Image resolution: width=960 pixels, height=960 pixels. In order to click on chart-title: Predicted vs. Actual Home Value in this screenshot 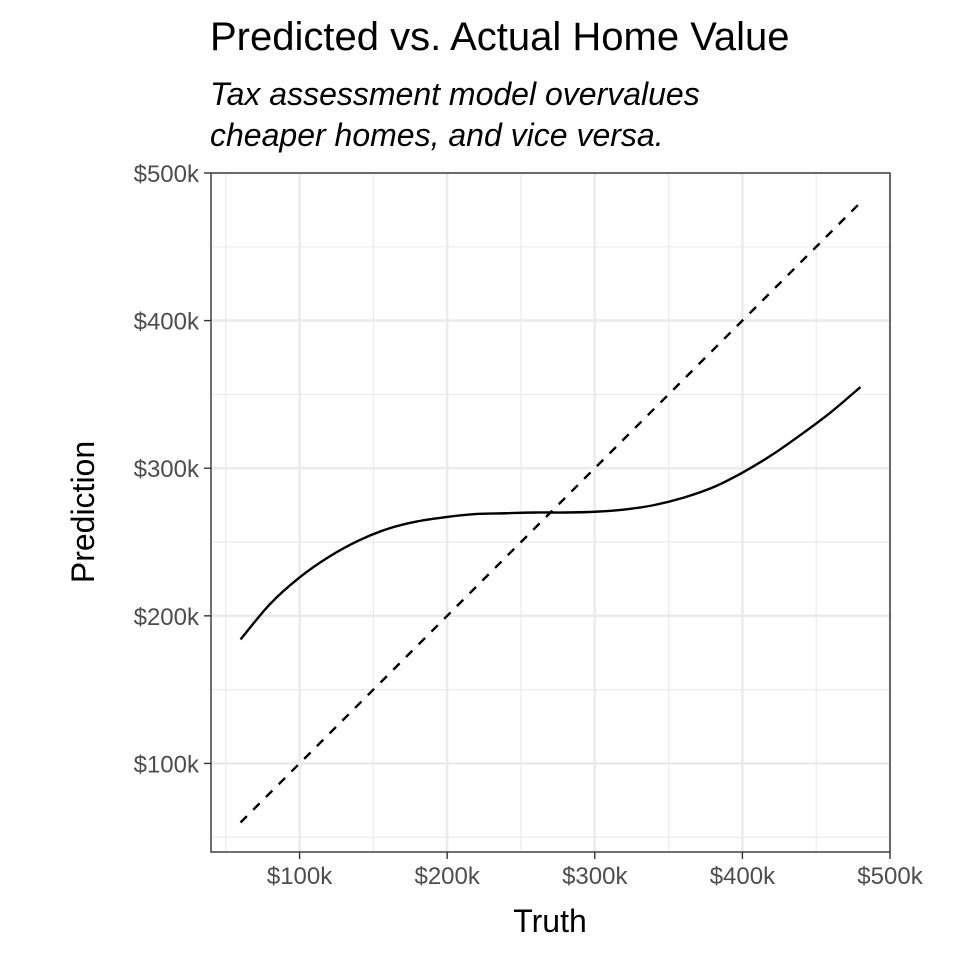, I will do `click(500, 37)`.